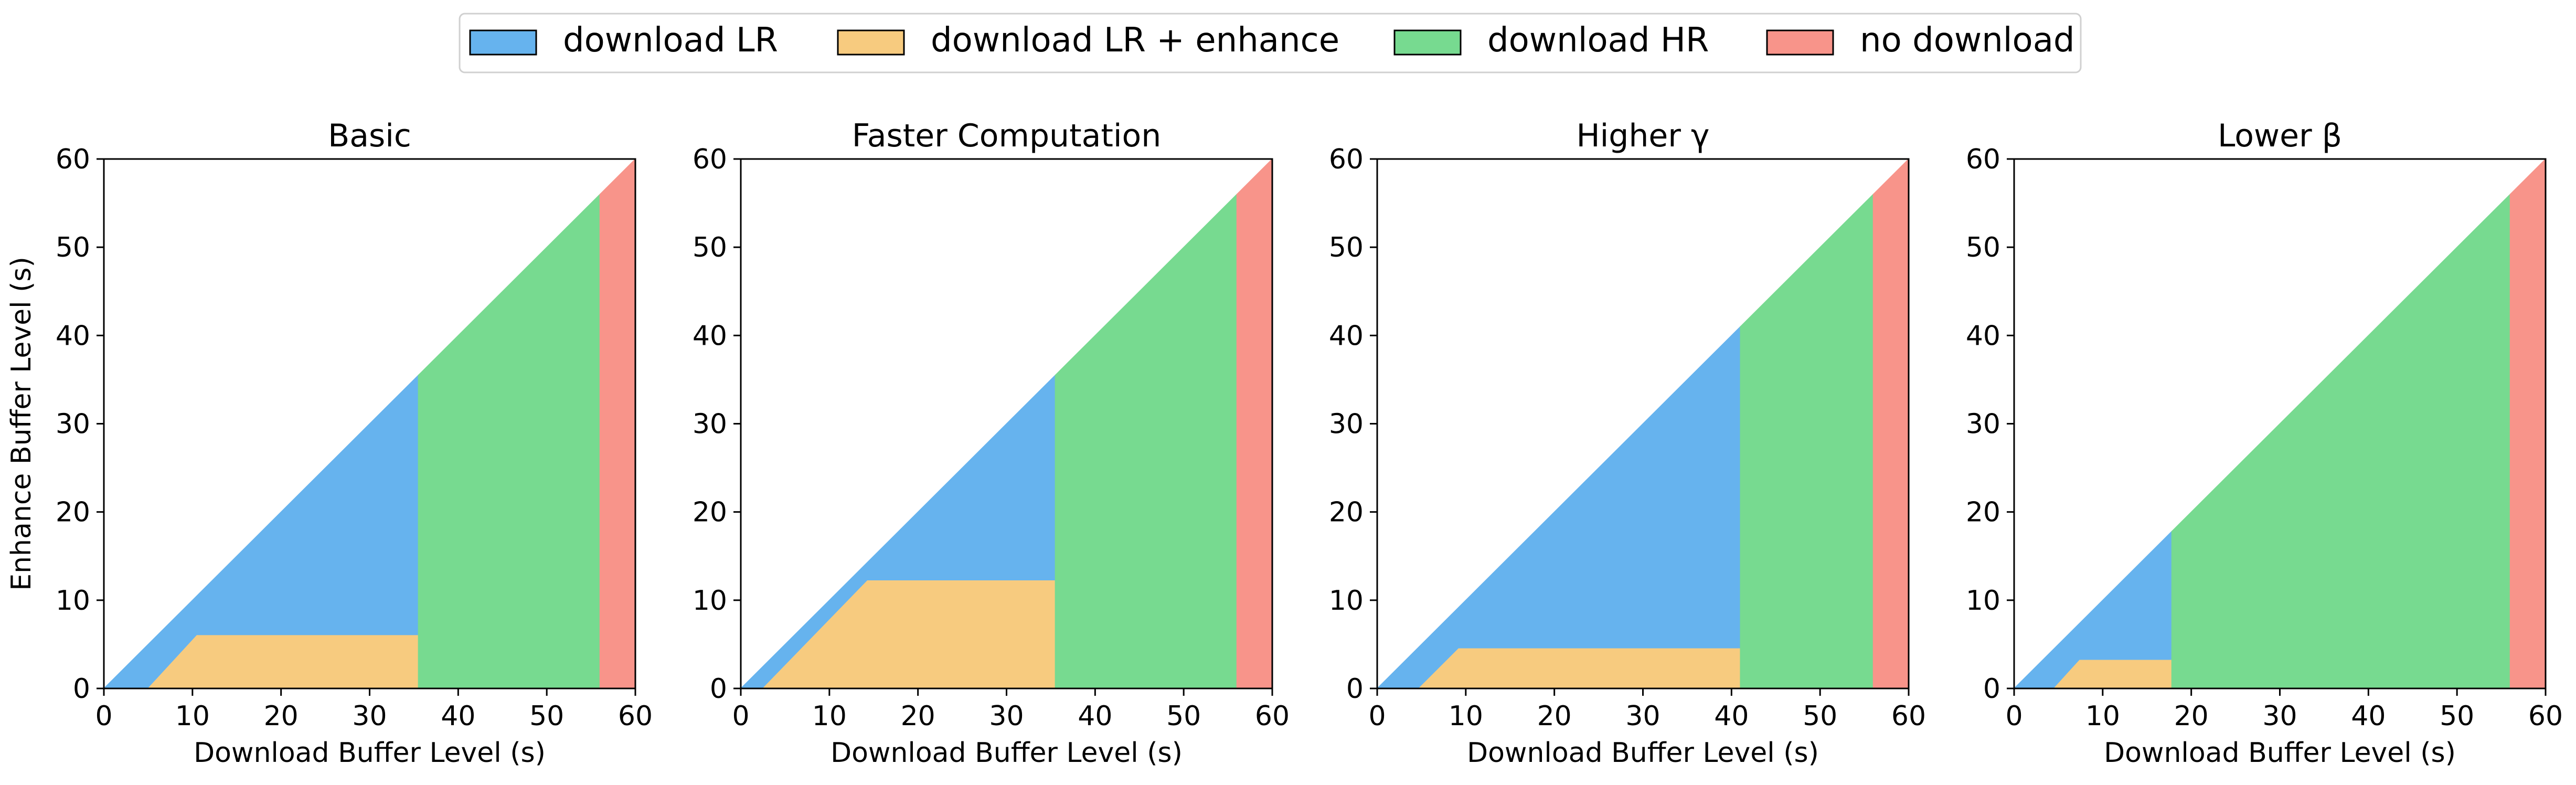 The width and height of the screenshot is (2576, 785). Describe the element at coordinates (1602, 669) in the screenshot. I see `region-download-lr-enhance` at that location.